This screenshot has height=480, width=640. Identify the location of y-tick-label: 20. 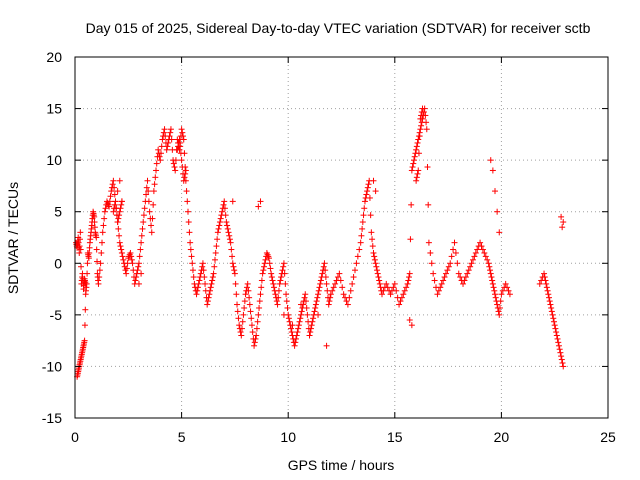
(54, 57).